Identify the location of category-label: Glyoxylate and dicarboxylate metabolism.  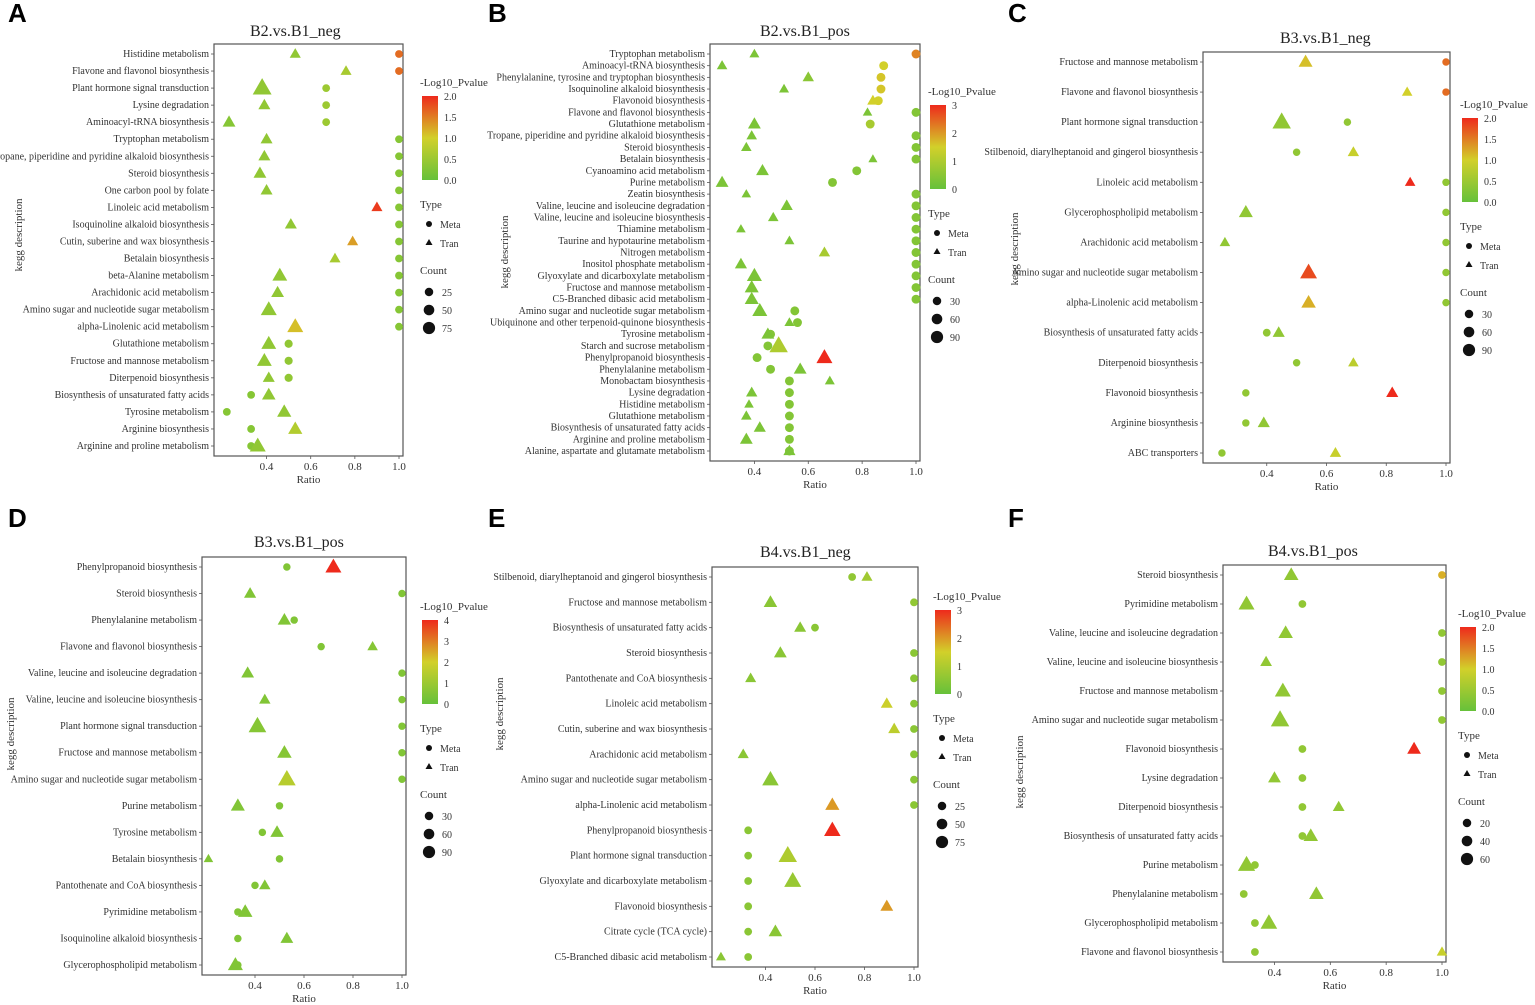
(624, 881).